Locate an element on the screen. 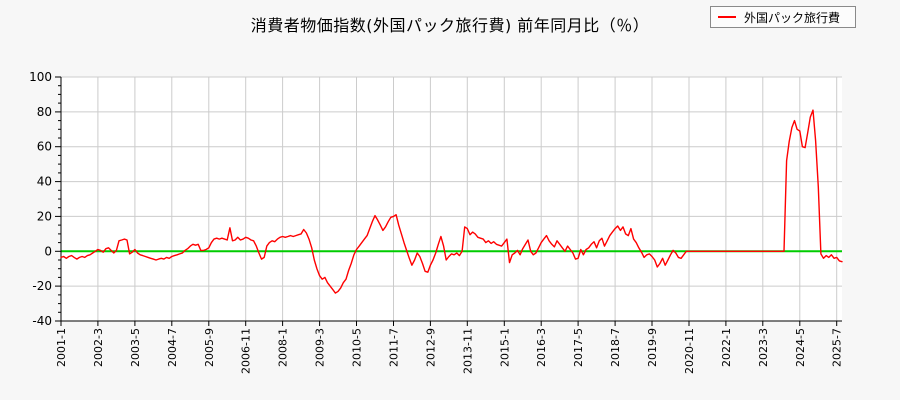 This screenshot has height=400, width=900. svg-text: 2017-5 is located at coordinates (578, 347).